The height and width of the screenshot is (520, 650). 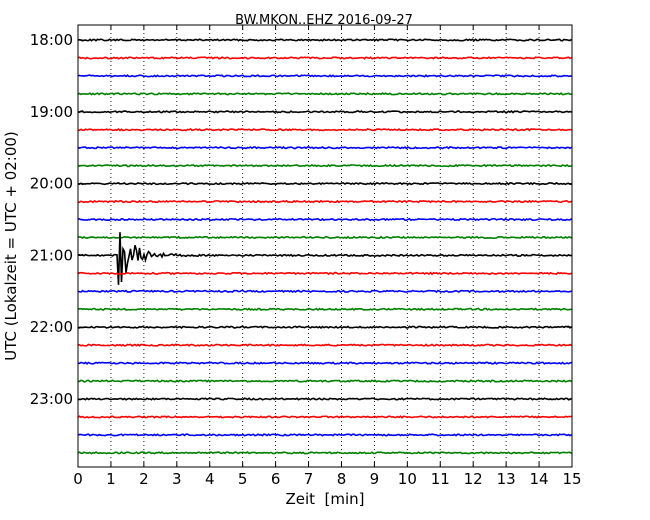 What do you see at coordinates (324, 499) in the screenshot?
I see `x-axis-label: Zeit [min]` at bounding box center [324, 499].